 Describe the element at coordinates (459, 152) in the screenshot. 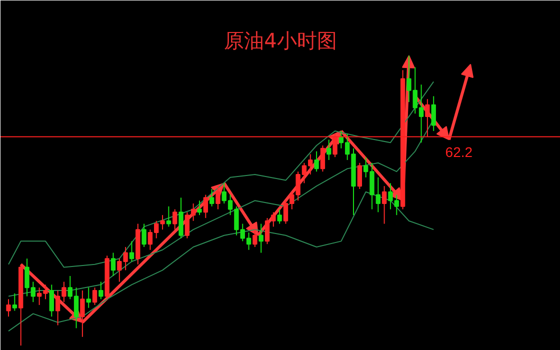

I see `text: 62.2` at that location.